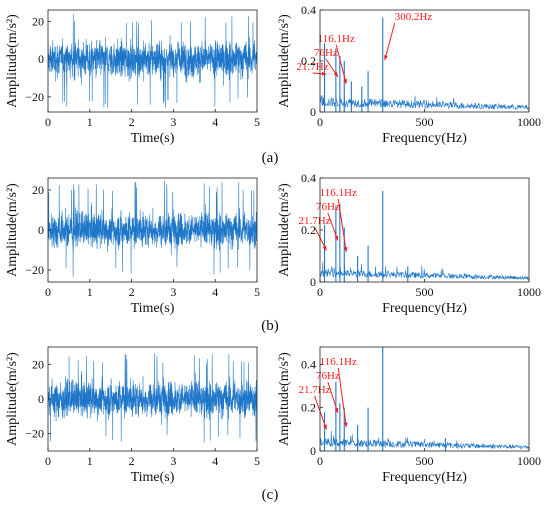 Image resolution: width=550 pixels, height=506 pixels. What do you see at coordinates (414, 17) in the screenshot?
I see `annotation-label: 300.2Hz` at bounding box center [414, 17].